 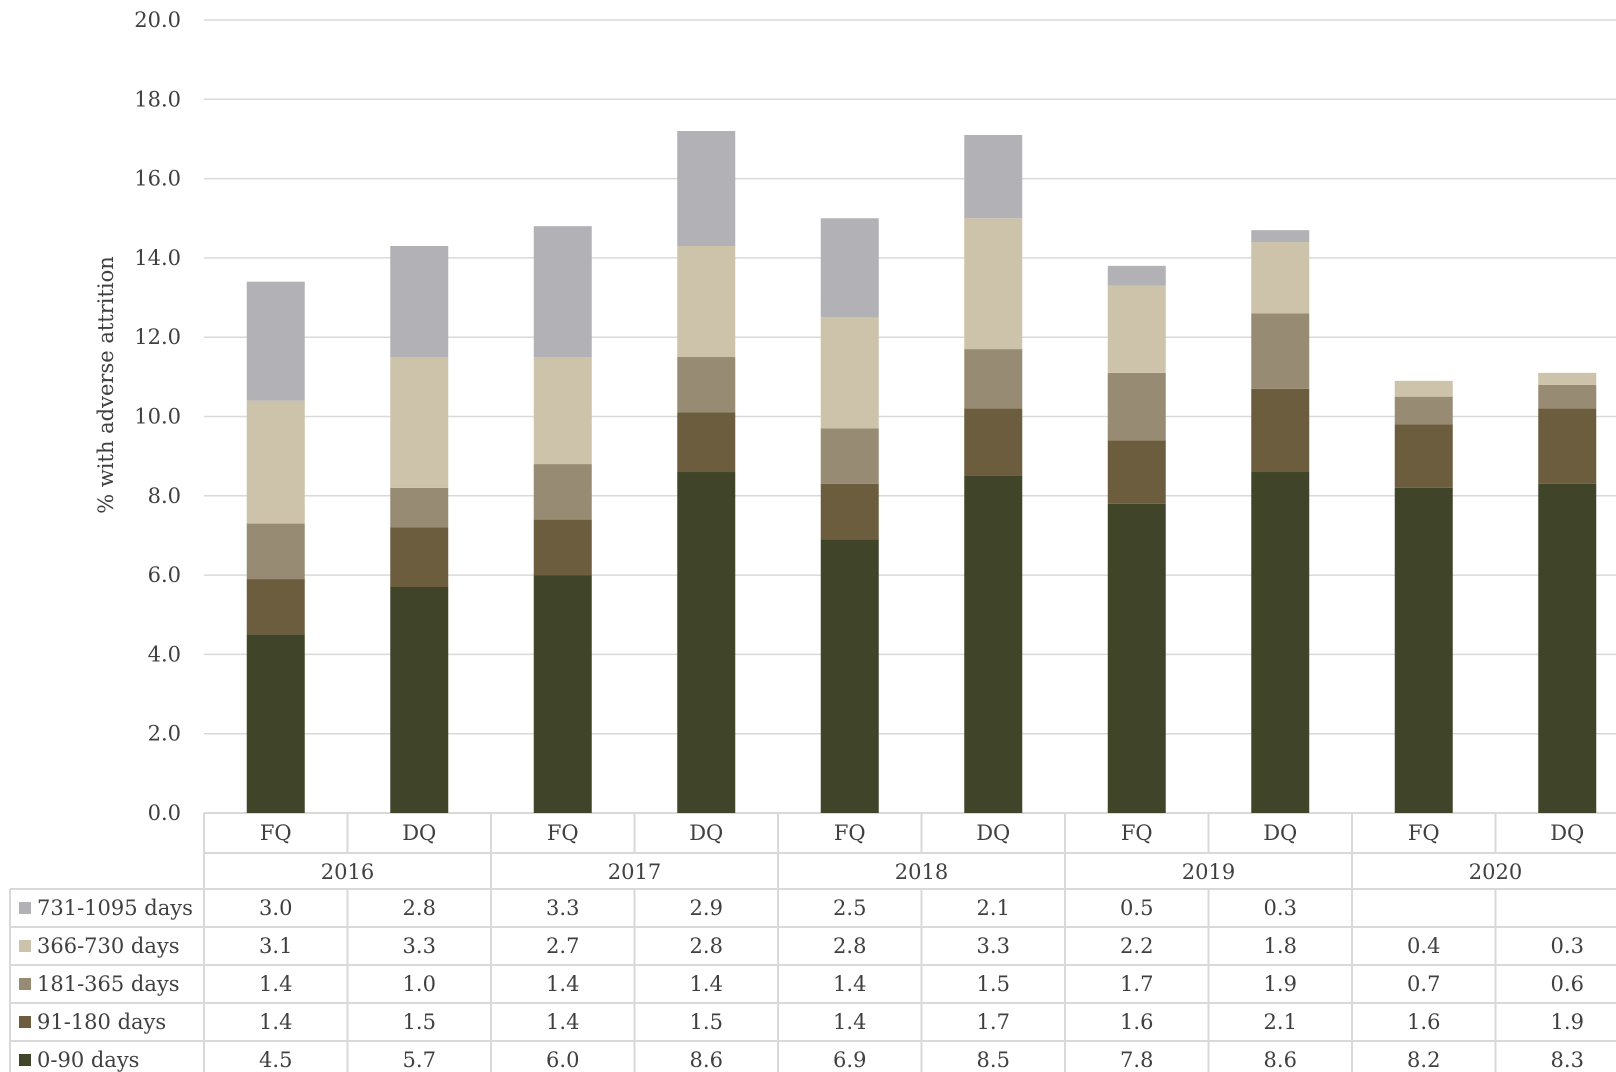 I want to click on legend-label: 91-180 days, so click(x=101, y=1022).